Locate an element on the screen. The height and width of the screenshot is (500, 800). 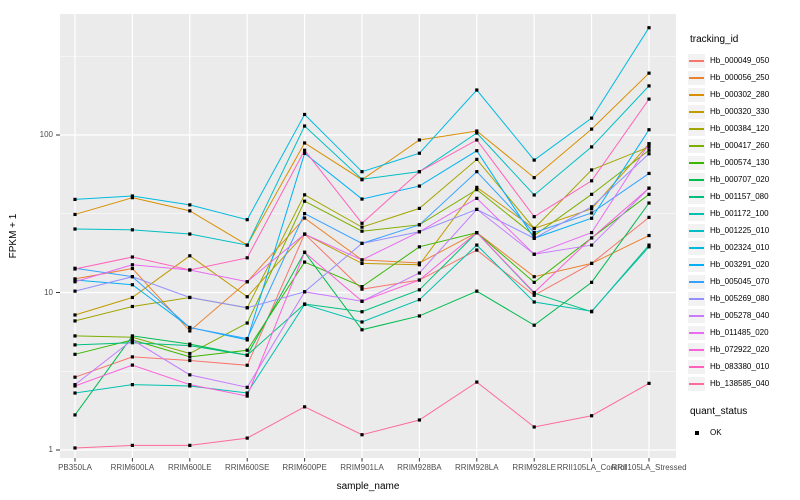
legend-item-label: Hb_072922_020 is located at coordinates (740, 349).